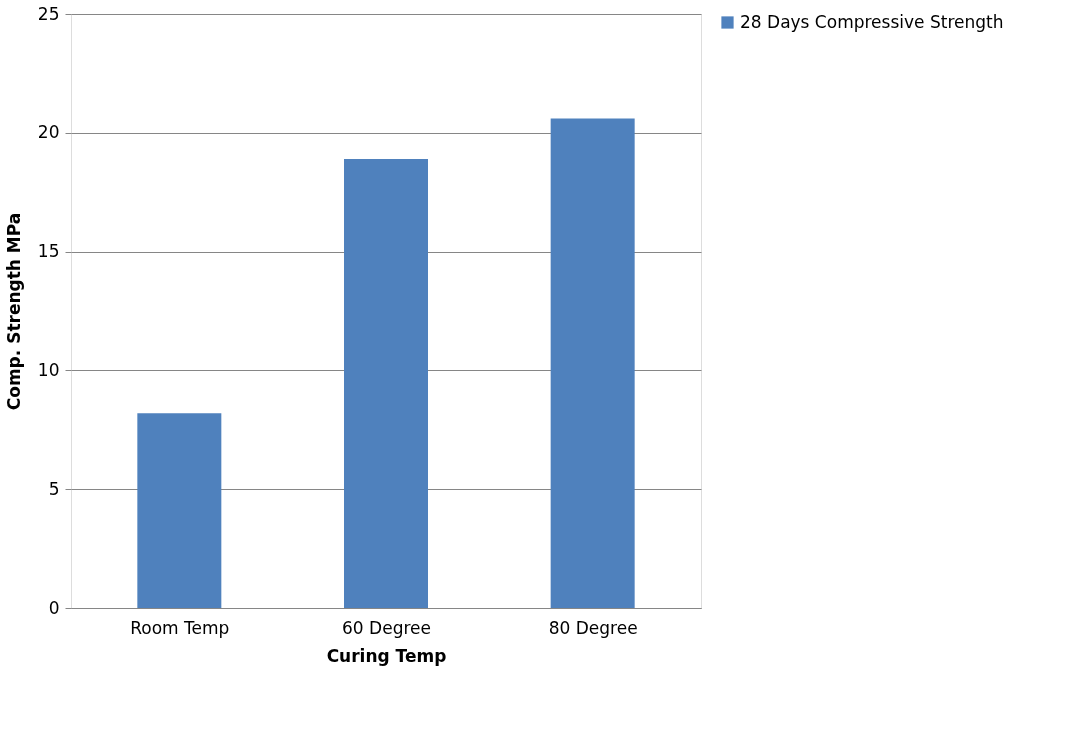 This screenshot has height=750, width=1068. What do you see at coordinates (386, 655) in the screenshot?
I see `x-axis-title: Curing Temp` at bounding box center [386, 655].